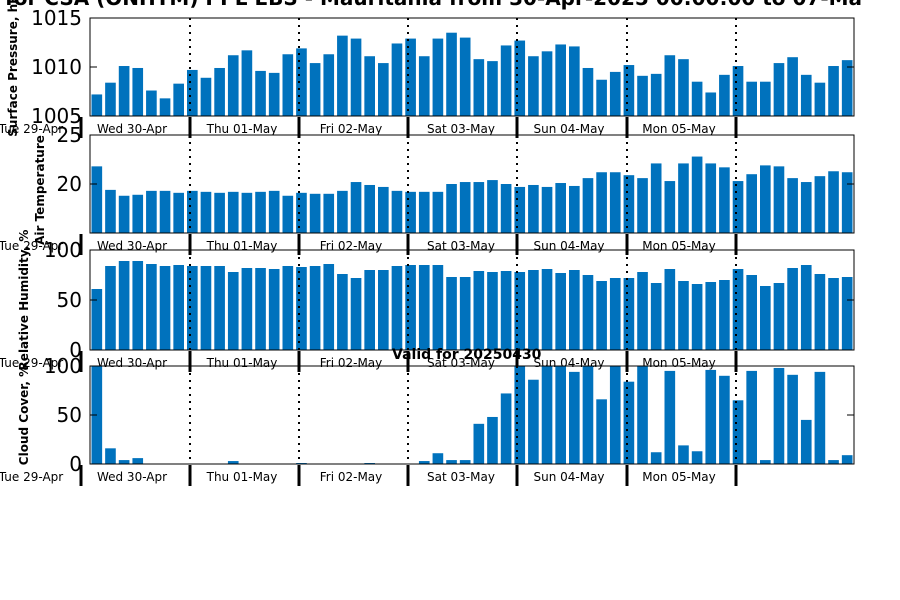  Describe the element at coordinates (351, 477) in the screenshot. I see `xtick-day-label: Fri 02-May` at that location.